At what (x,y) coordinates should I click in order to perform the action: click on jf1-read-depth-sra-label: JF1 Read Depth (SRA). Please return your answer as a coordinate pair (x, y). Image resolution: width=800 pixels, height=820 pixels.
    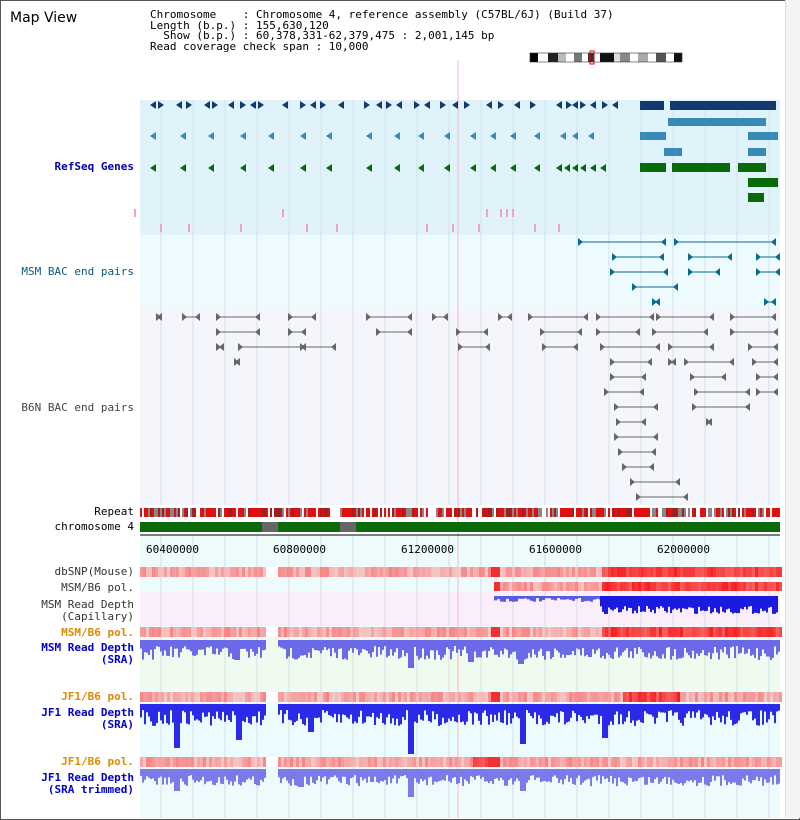
    Looking at the image, I should click on (87, 718).